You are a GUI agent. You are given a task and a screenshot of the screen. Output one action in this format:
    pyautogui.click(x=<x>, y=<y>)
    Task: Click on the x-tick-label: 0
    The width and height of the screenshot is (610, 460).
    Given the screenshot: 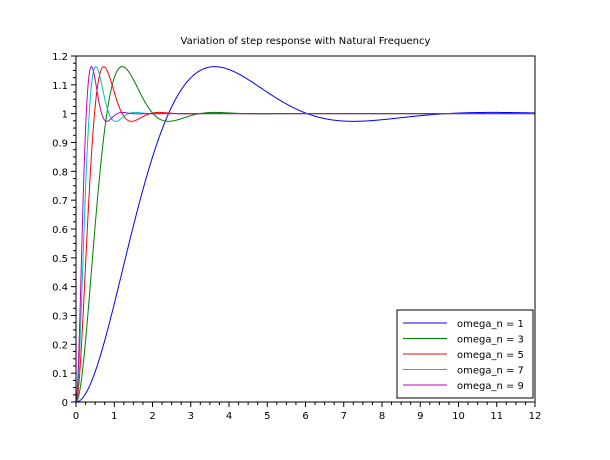 What is the action you would take?
    pyautogui.click(x=76, y=416)
    